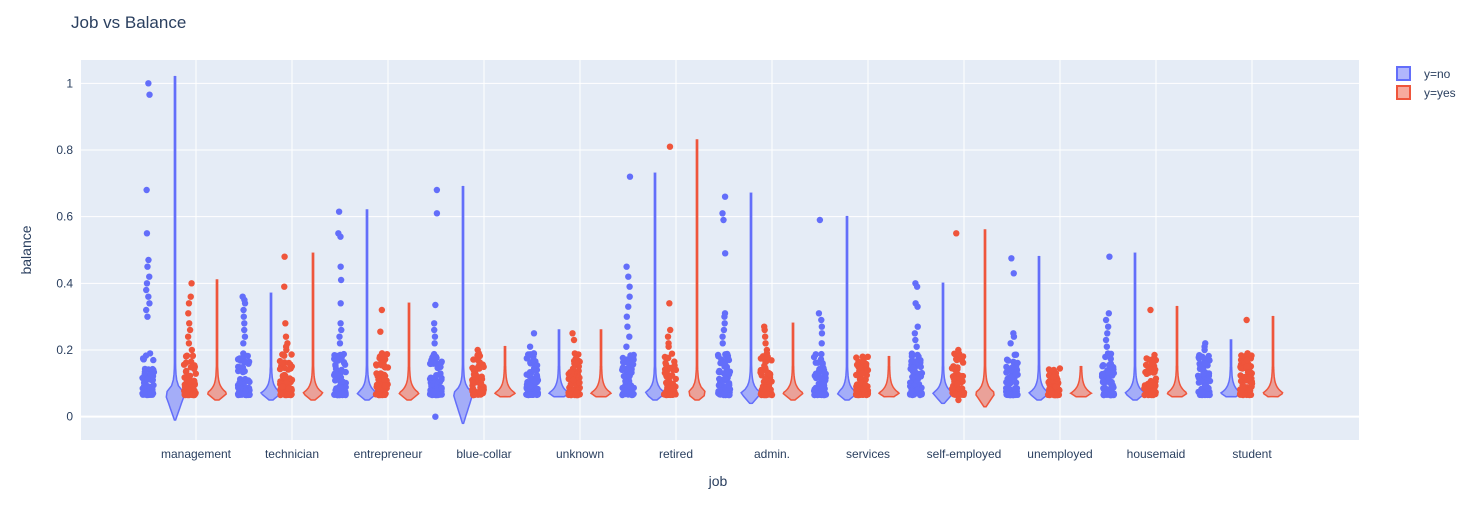 Image resolution: width=1475 pixels, height=510 pixels. What do you see at coordinates (64, 350) in the screenshot?
I see `y-tick-label: 0.2` at bounding box center [64, 350].